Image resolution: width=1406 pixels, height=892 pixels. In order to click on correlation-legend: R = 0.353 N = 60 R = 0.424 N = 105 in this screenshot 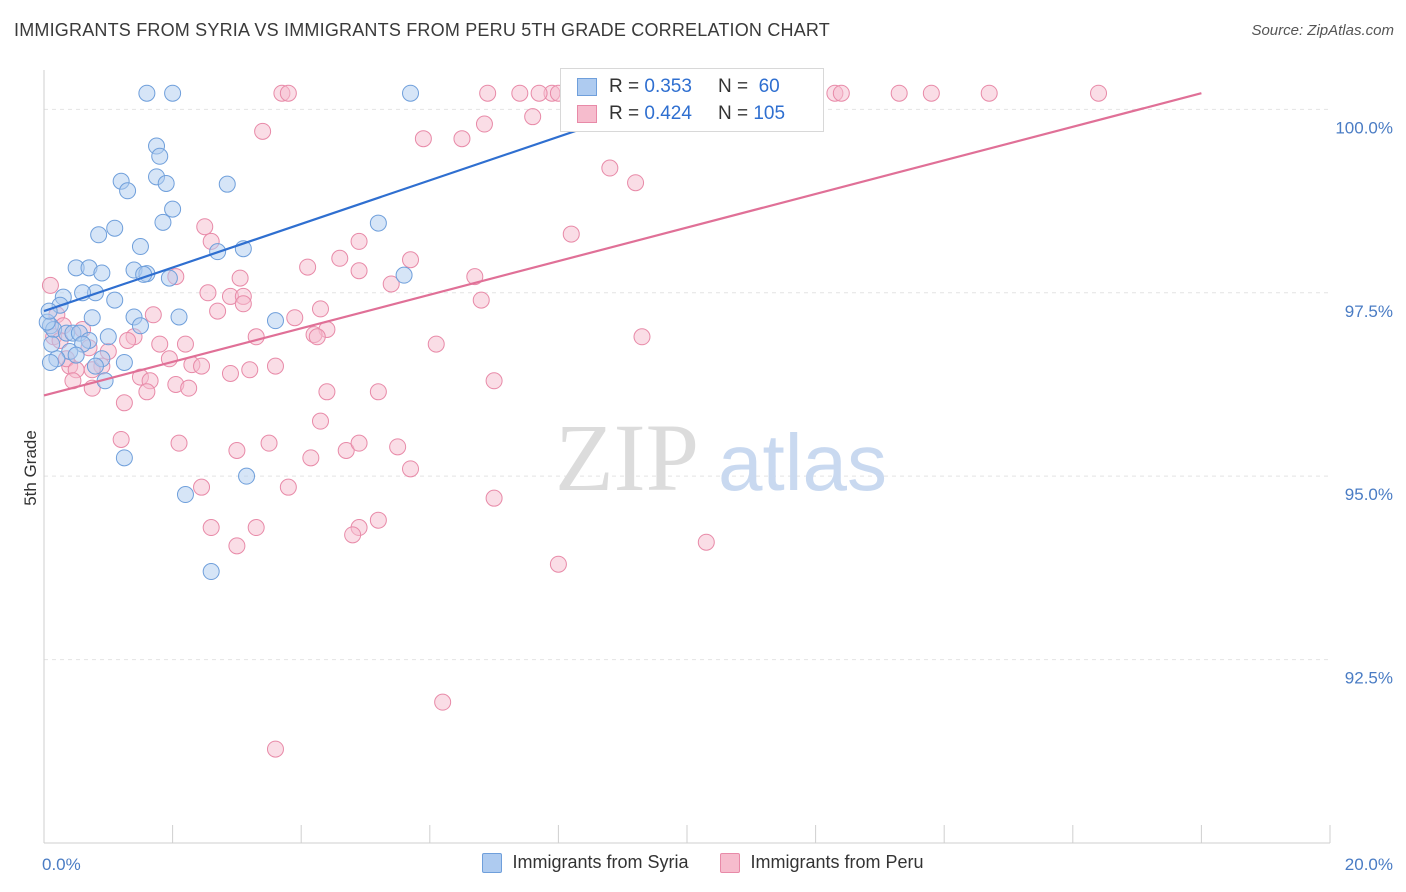, I will do `click(692, 100)`.